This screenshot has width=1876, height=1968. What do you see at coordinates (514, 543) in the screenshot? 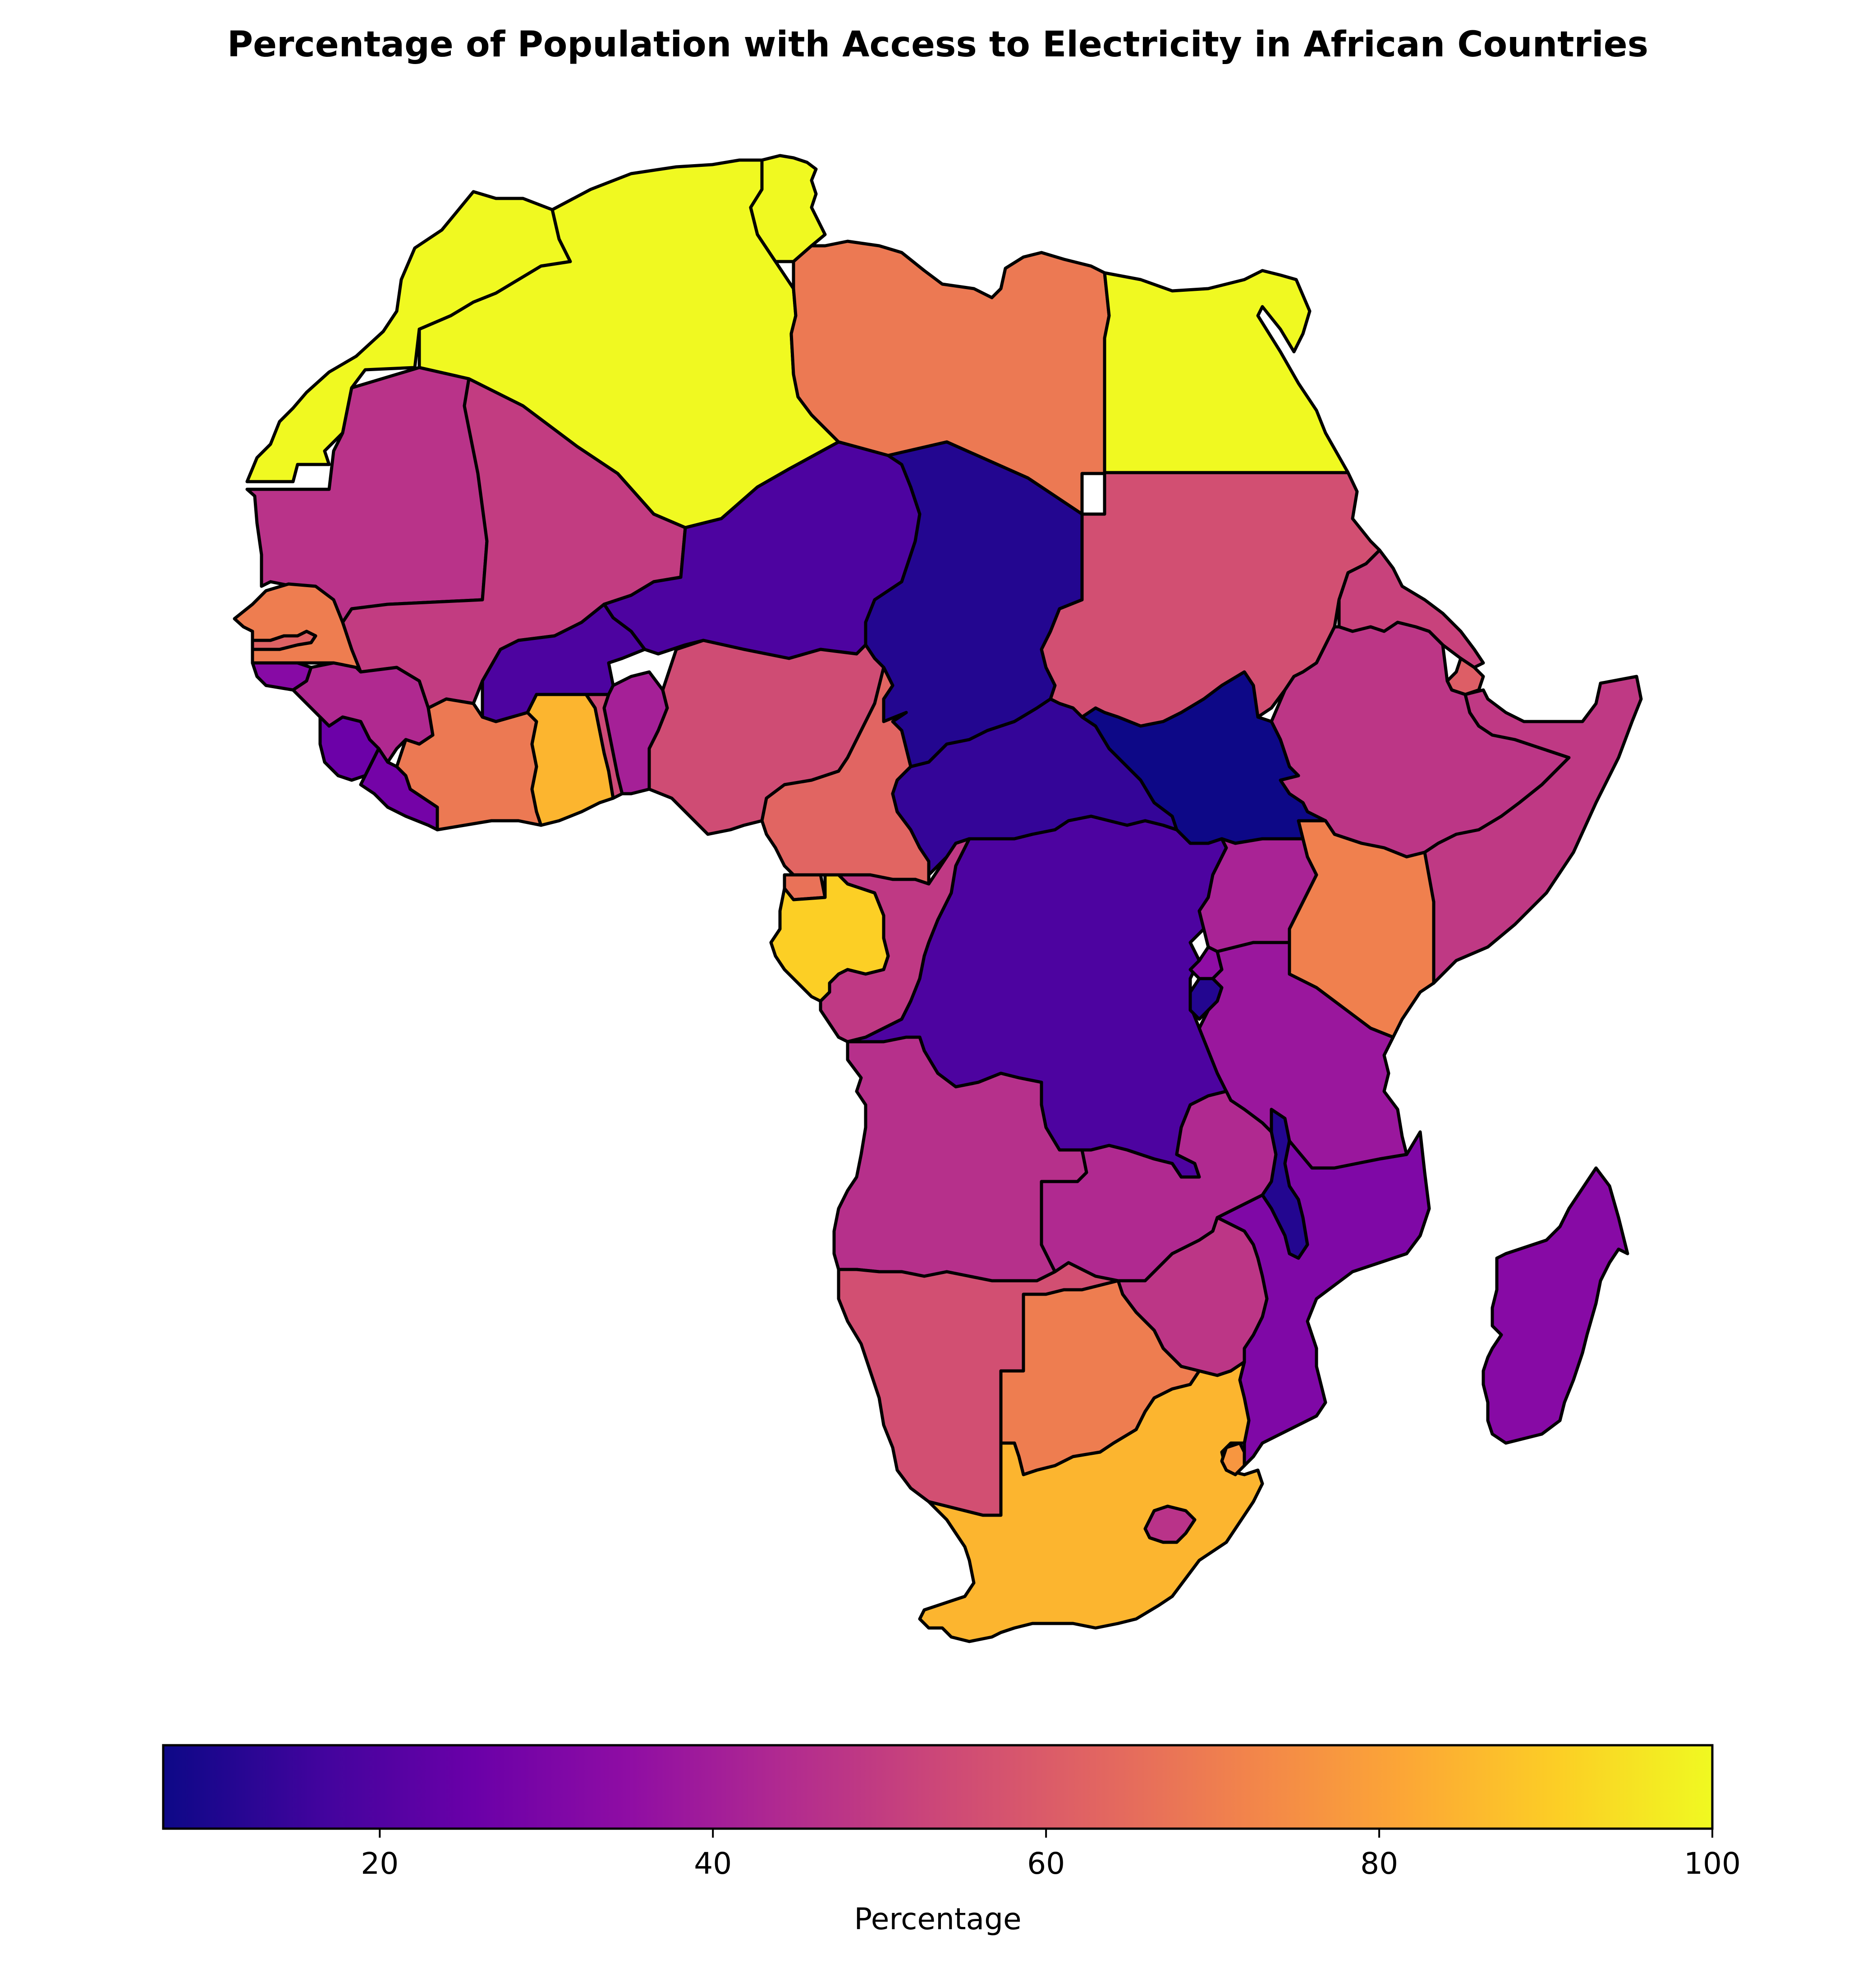
I see `country-mali` at bounding box center [514, 543].